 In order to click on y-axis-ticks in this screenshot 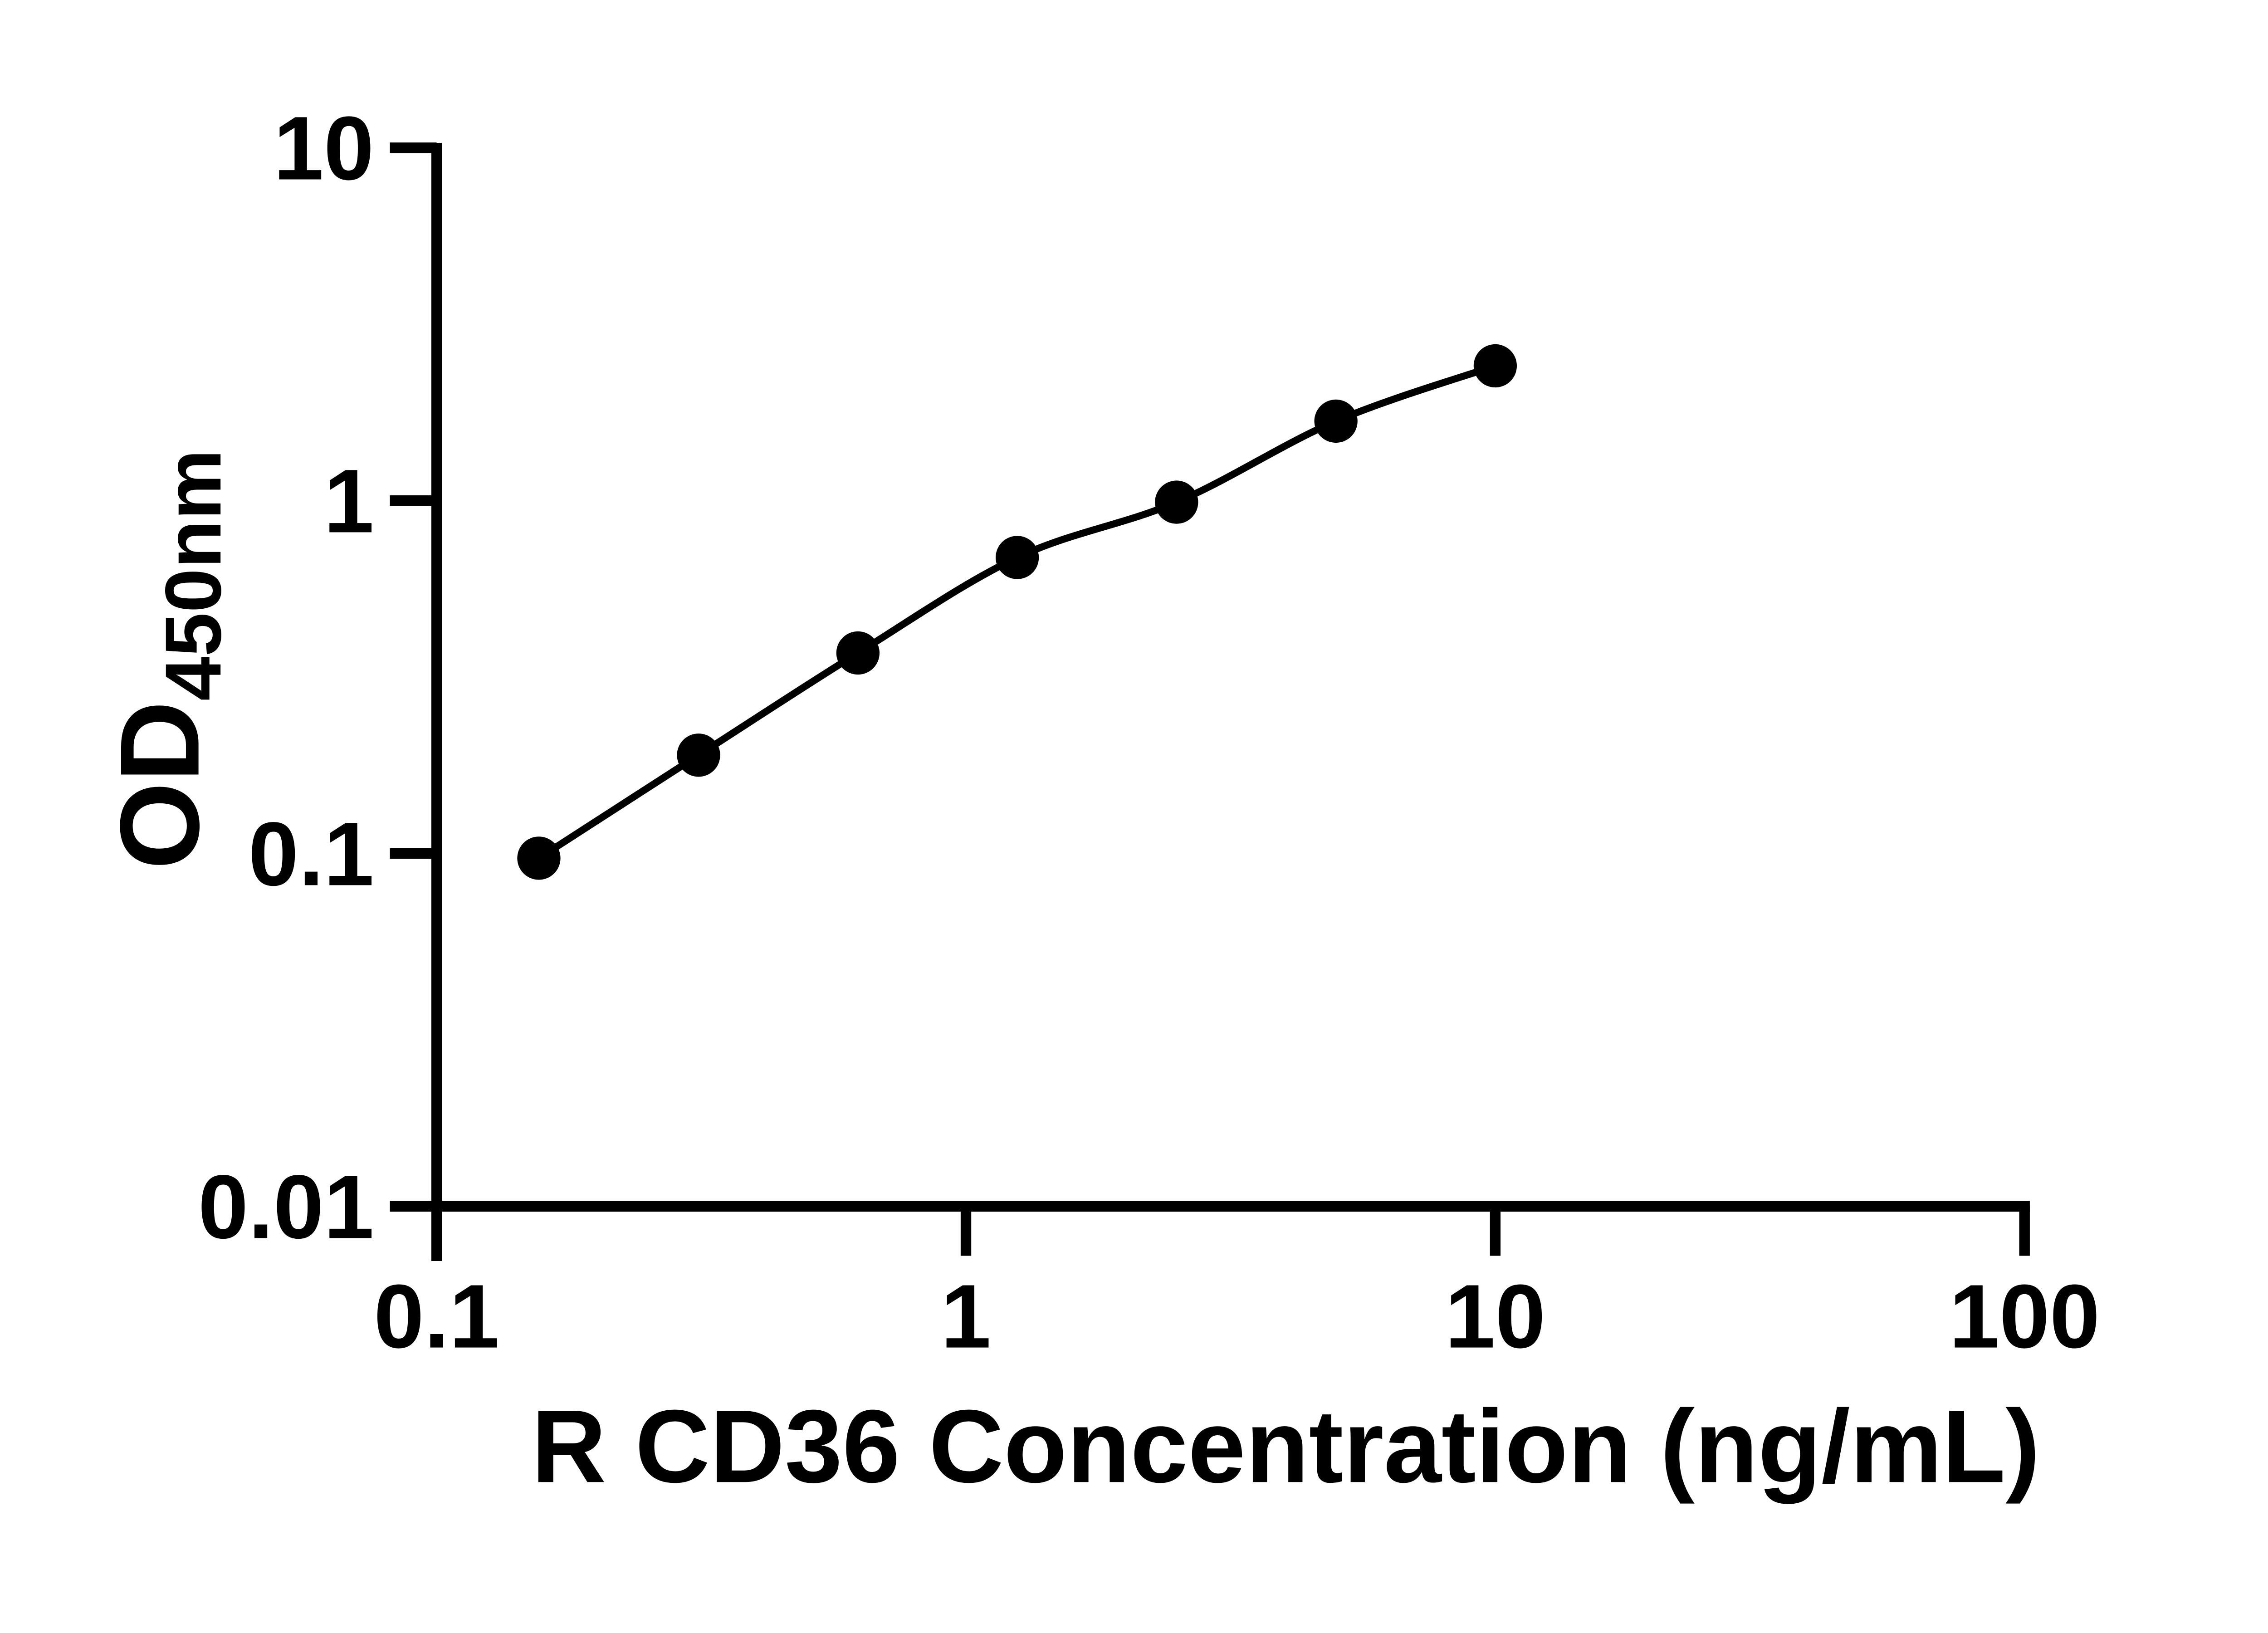, I will do `click(414, 677)`.